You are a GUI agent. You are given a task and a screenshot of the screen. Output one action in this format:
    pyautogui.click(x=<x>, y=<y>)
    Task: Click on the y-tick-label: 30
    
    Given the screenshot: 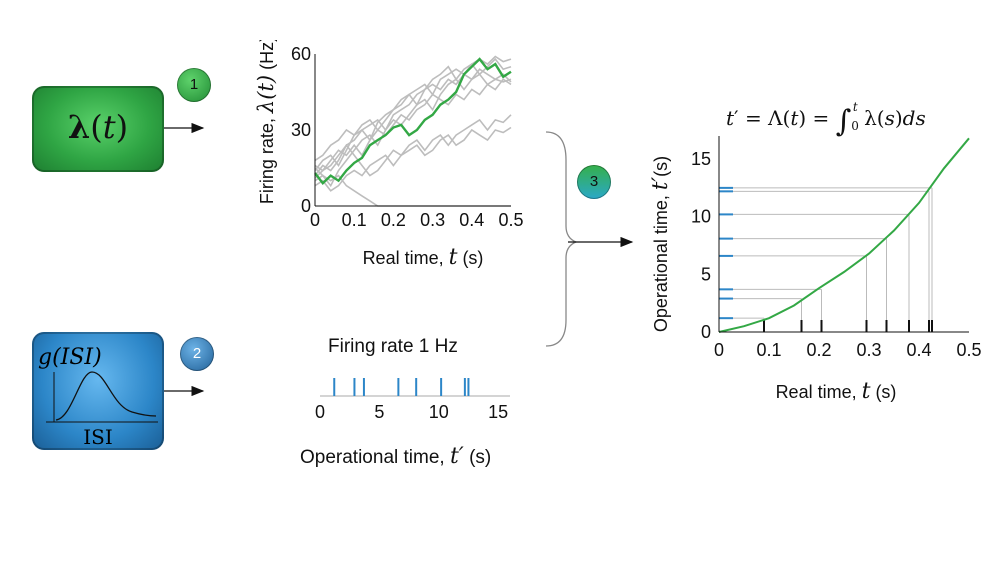 What is the action you would take?
    pyautogui.click(x=301, y=130)
    